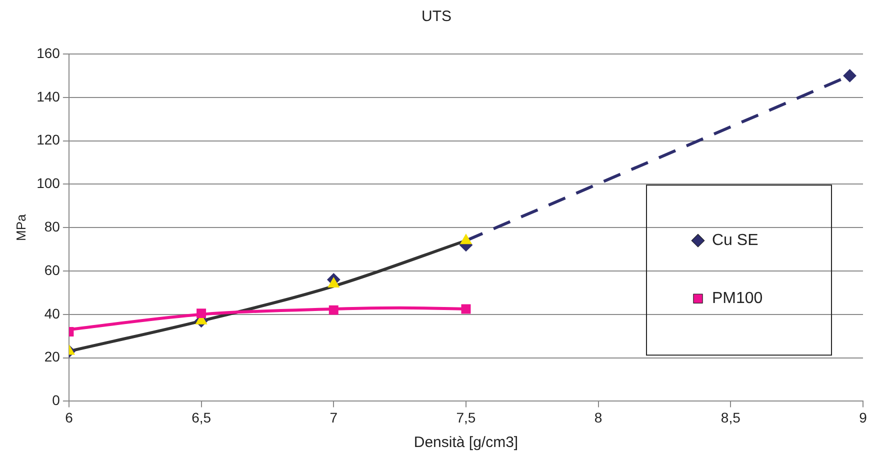 This screenshot has height=456, width=871. Describe the element at coordinates (466, 417) in the screenshot. I see `x-tick-label: 7,5` at that location.